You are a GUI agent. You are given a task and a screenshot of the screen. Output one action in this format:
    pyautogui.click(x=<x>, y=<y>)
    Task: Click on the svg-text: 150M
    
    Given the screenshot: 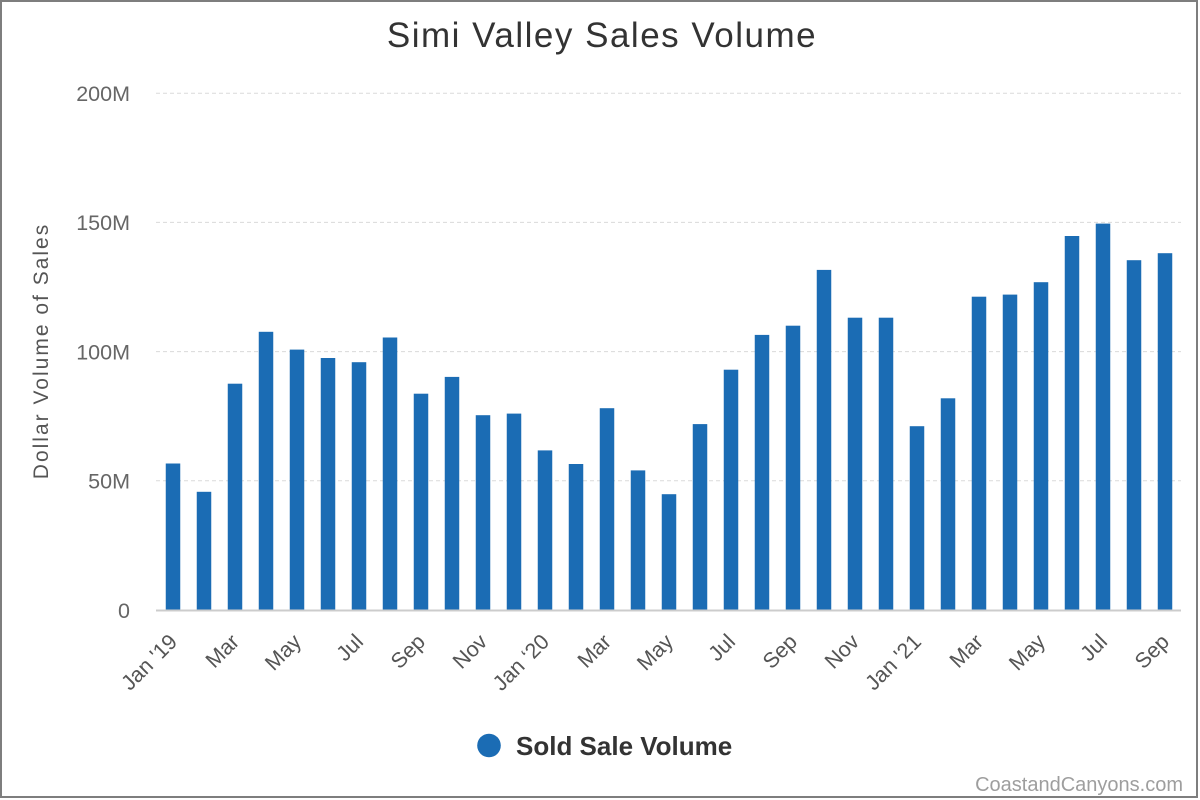 What is the action you would take?
    pyautogui.click(x=103, y=223)
    